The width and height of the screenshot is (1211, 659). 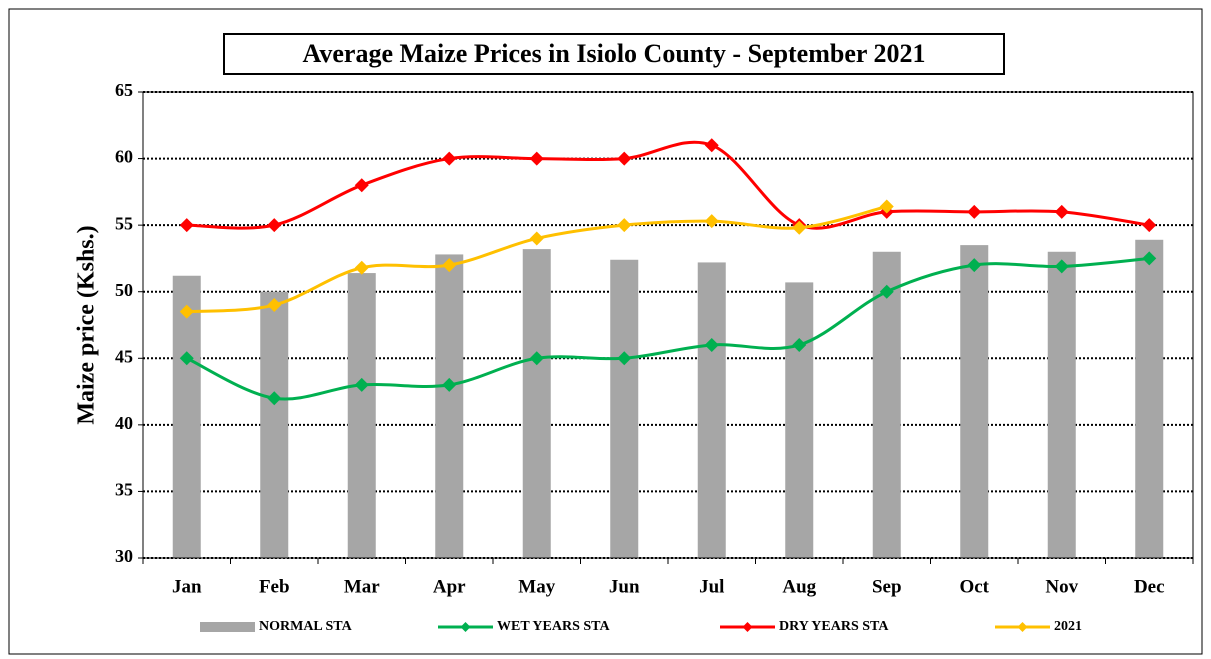 I want to click on x-tick-label: Oct, so click(x=974, y=586).